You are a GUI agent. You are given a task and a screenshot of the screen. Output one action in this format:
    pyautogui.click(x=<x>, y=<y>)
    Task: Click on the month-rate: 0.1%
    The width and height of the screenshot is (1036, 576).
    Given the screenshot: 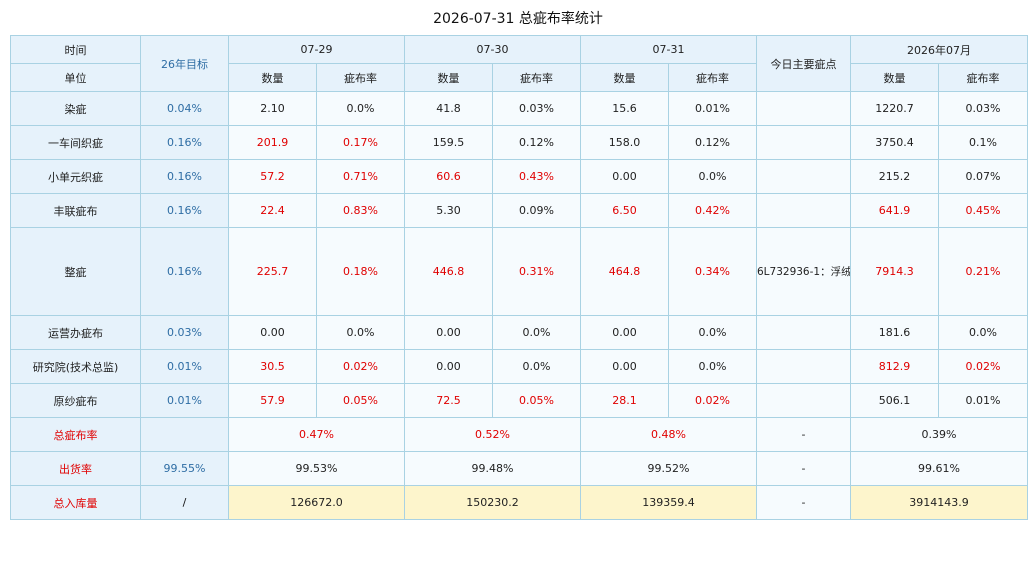 What is the action you would take?
    pyautogui.click(x=983, y=142)
    